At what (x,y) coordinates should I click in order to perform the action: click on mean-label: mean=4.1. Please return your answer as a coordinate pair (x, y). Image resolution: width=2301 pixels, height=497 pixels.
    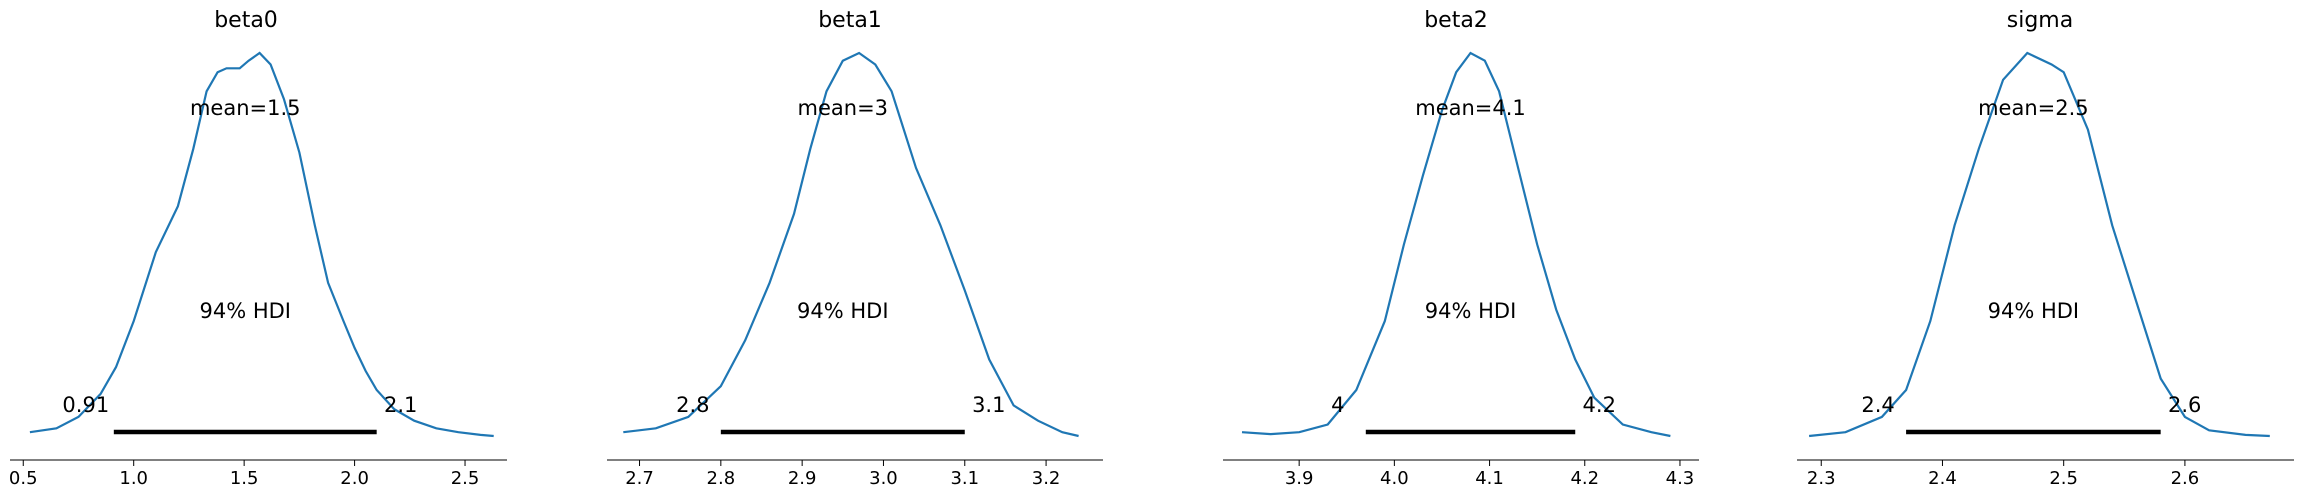
    Looking at the image, I should click on (1470, 108).